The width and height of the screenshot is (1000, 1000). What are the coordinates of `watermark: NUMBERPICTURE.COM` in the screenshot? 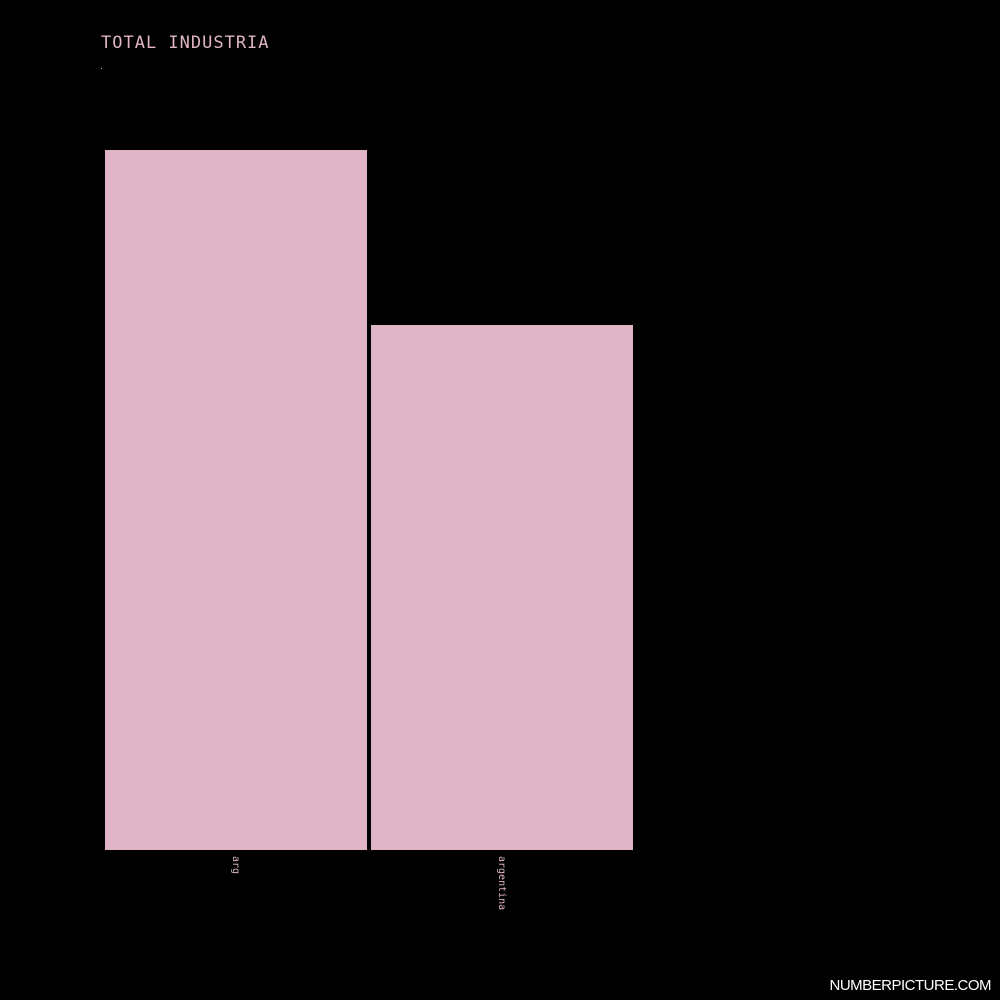 It's located at (910, 985).